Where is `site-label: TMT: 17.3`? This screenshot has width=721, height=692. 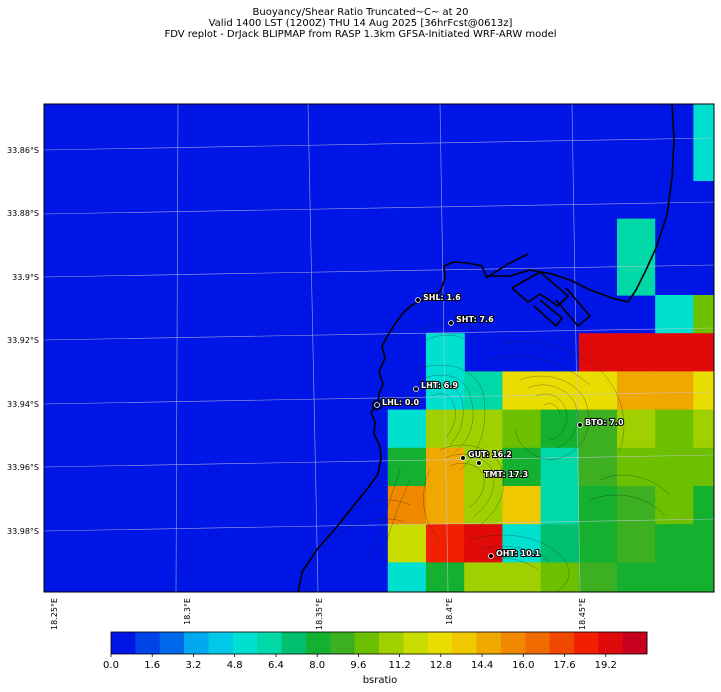 site-label: TMT: 17.3 is located at coordinates (506, 474).